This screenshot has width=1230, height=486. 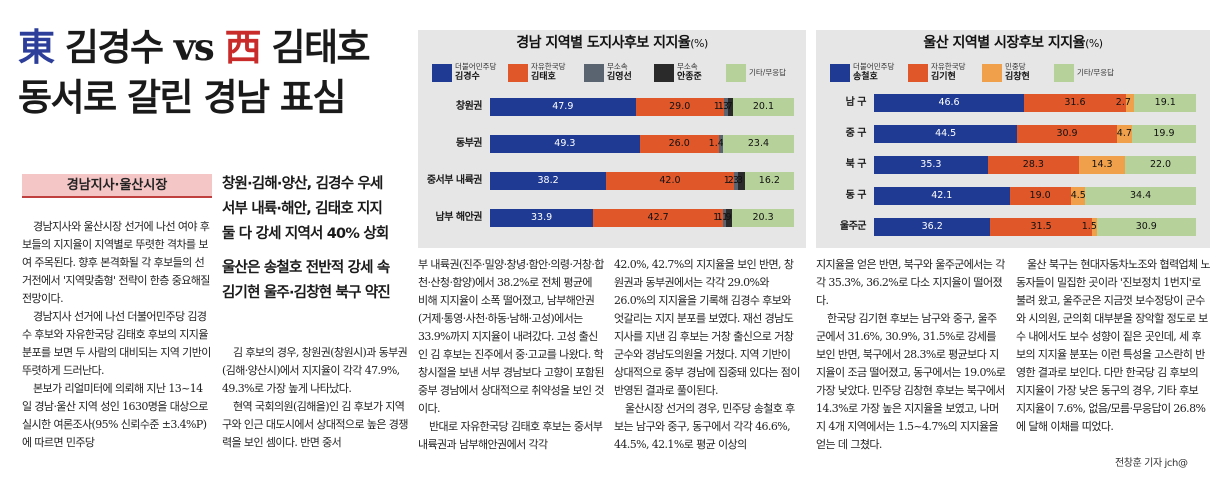 I want to click on bar-segment: 49.3, so click(x=565, y=144).